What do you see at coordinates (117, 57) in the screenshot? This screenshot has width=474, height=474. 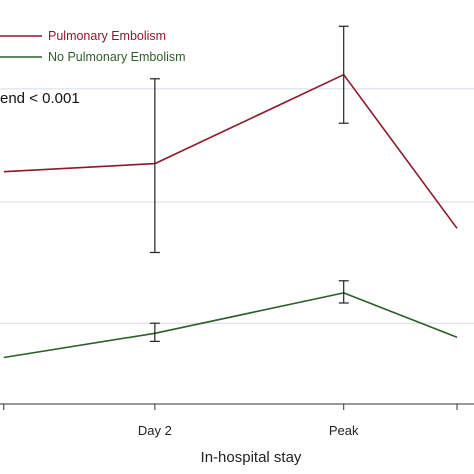 I see `legend-label-no-pulmonary-embolism: No Pulmonary Embolism` at bounding box center [117, 57].